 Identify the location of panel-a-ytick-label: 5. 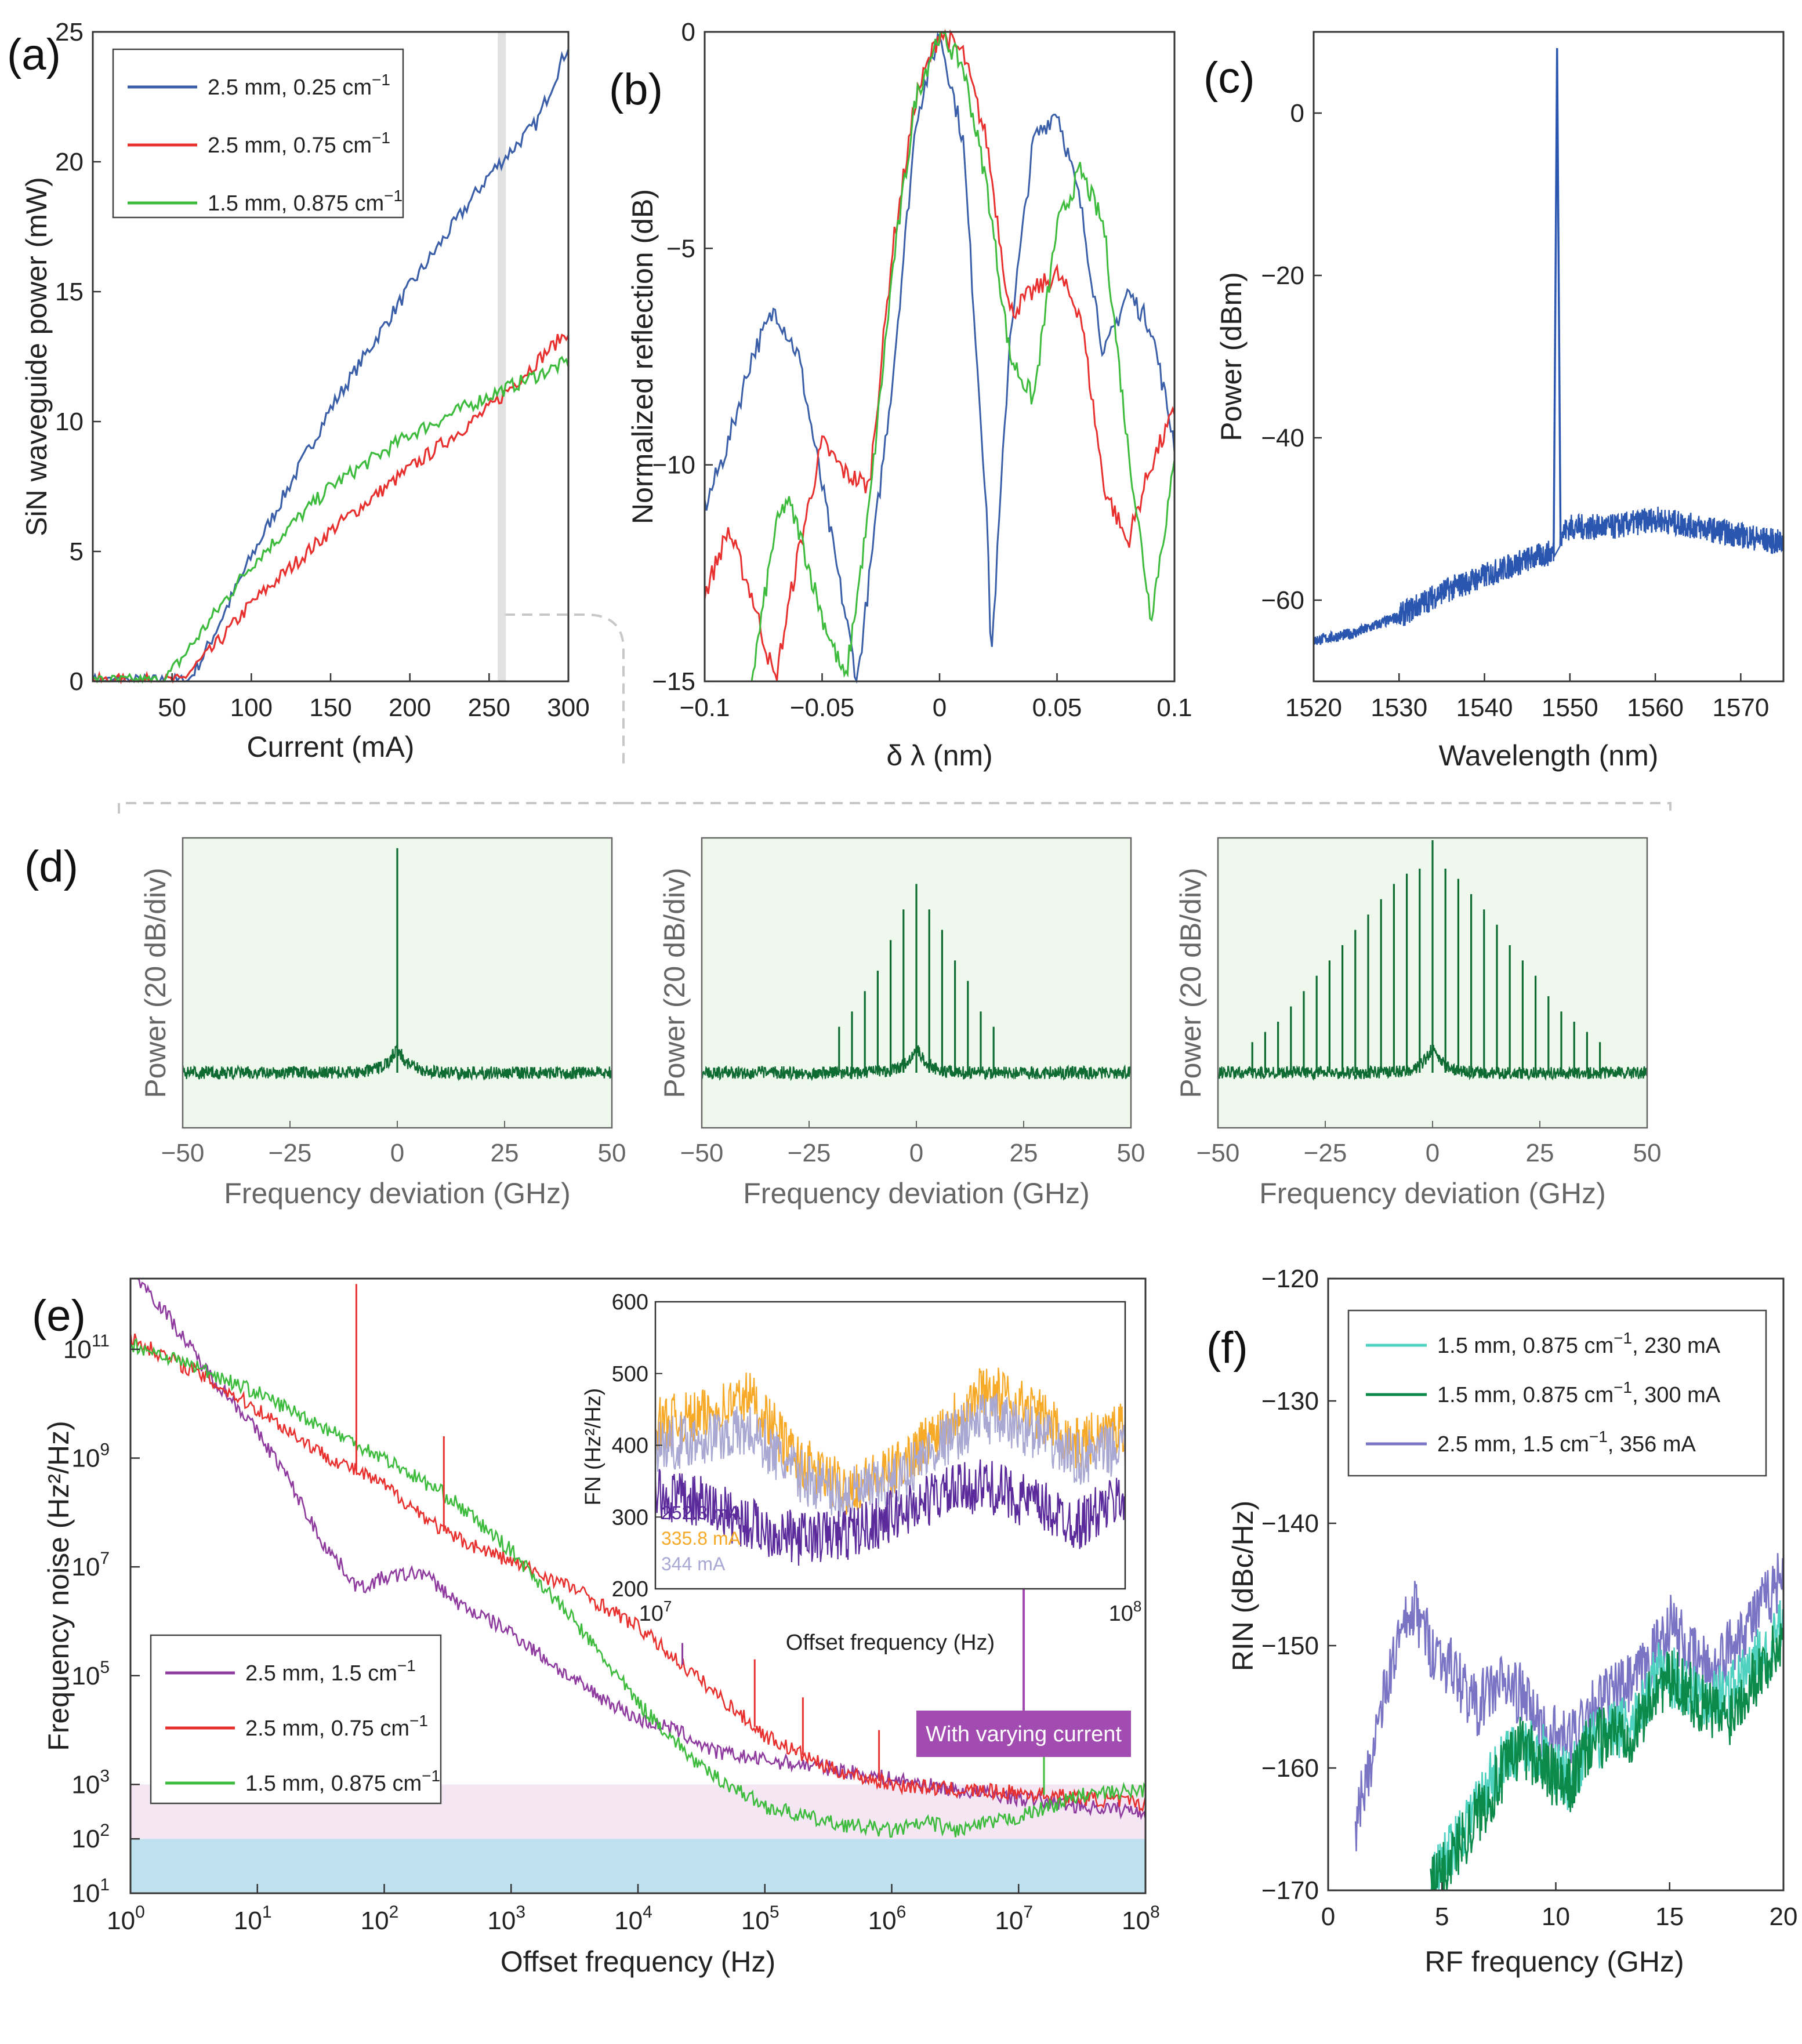
(77, 552).